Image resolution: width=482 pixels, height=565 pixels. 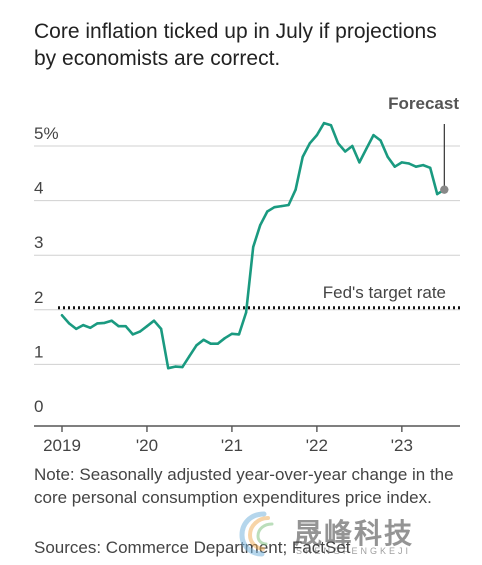 What do you see at coordinates (38, 242) in the screenshot?
I see `y-tick-label: 3` at bounding box center [38, 242].